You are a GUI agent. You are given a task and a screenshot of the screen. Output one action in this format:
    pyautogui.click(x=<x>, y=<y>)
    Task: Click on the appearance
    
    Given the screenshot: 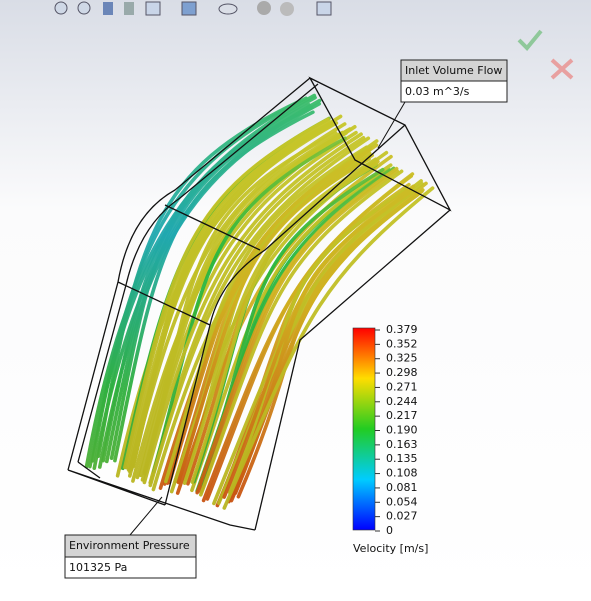 What is the action you would take?
    pyautogui.click(x=264, y=8)
    